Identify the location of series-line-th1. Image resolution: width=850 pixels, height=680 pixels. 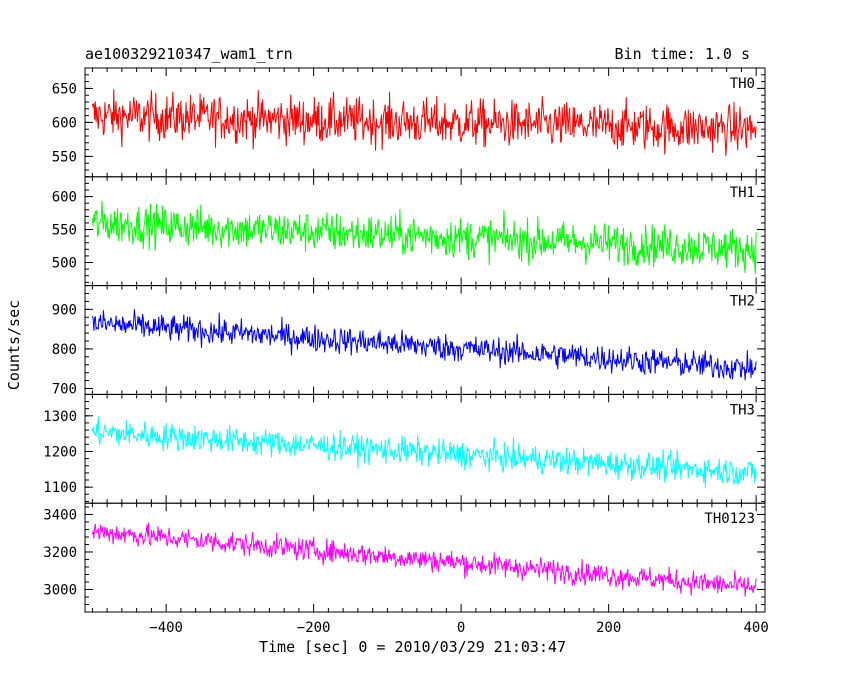
(424, 237).